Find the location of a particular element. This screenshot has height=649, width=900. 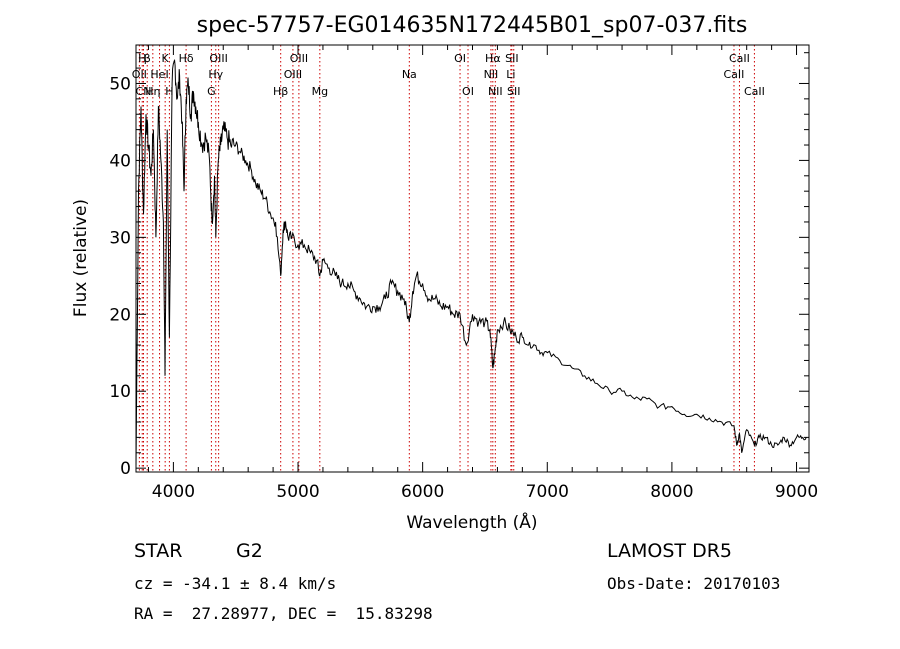

x-axis-label: Wavelength (Å) is located at coordinates (471, 522).